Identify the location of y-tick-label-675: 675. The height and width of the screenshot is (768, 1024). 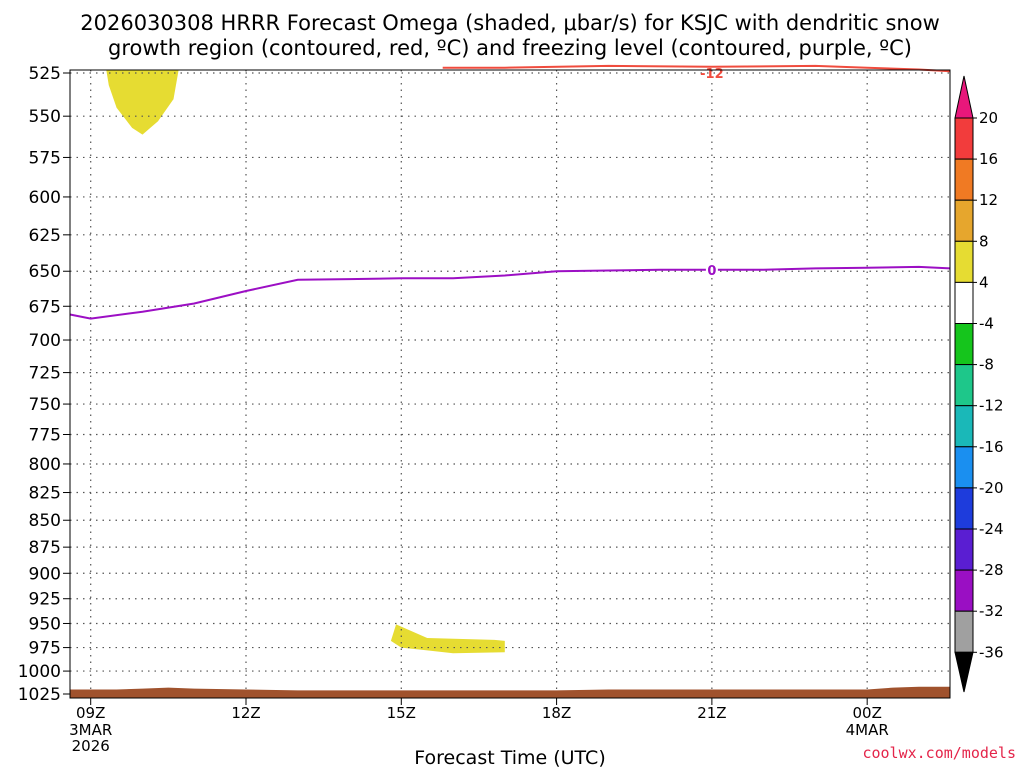
(45, 307).